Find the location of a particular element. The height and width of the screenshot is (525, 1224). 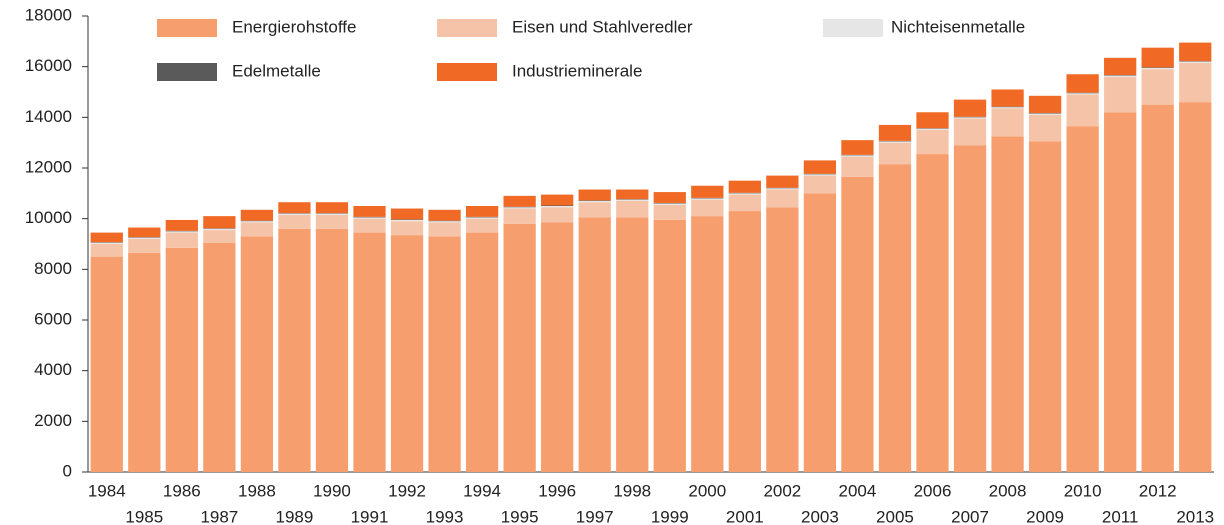

x-tick-label: 2007 is located at coordinates (970, 516).